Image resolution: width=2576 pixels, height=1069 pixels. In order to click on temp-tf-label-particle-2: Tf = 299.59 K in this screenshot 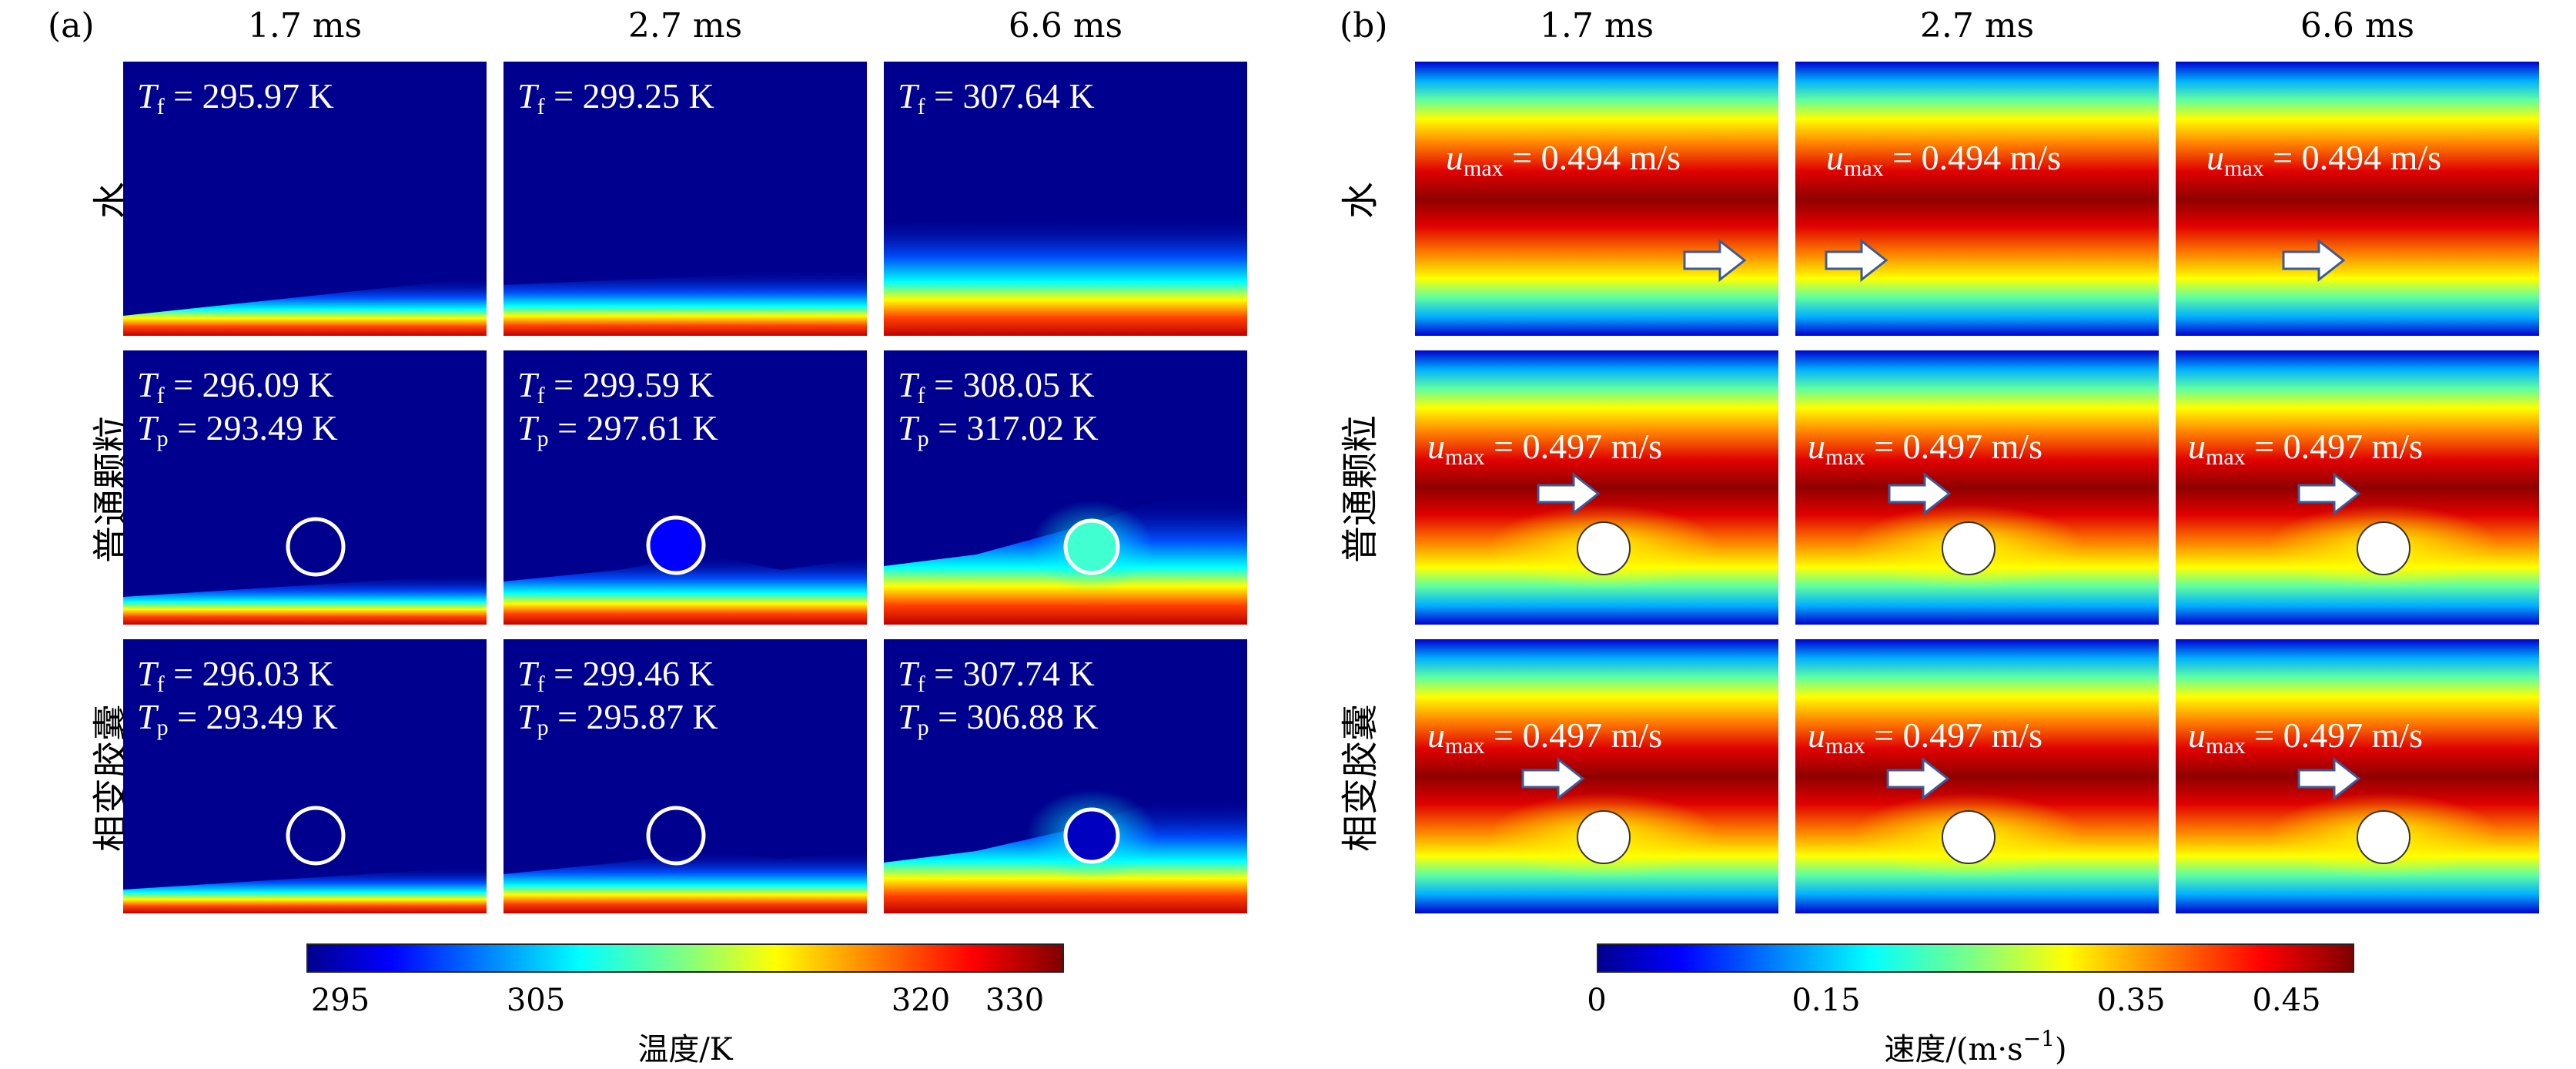, I will do `click(615, 386)`.